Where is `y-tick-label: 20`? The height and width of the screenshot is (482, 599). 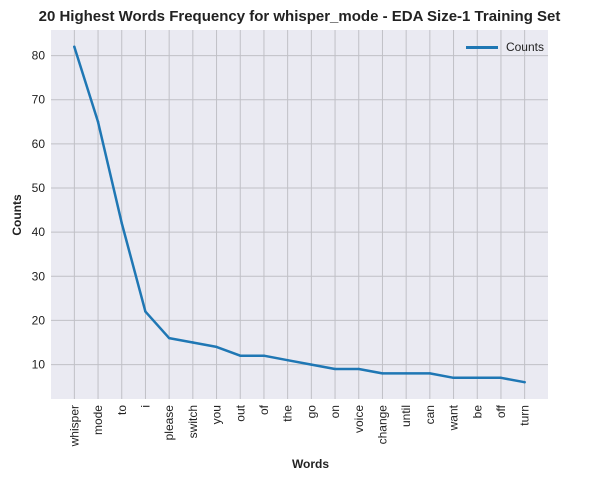 y-tick-label: 20 is located at coordinates (39, 320).